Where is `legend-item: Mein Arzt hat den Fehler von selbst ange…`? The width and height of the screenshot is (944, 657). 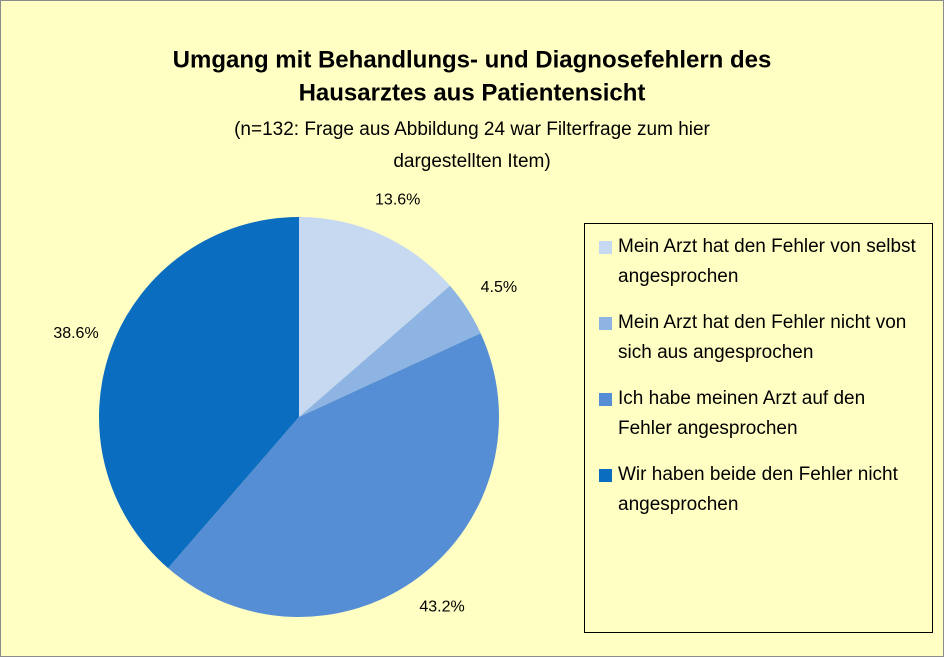 legend-item: Mein Arzt hat den Fehler von selbst ange… is located at coordinates (760, 262).